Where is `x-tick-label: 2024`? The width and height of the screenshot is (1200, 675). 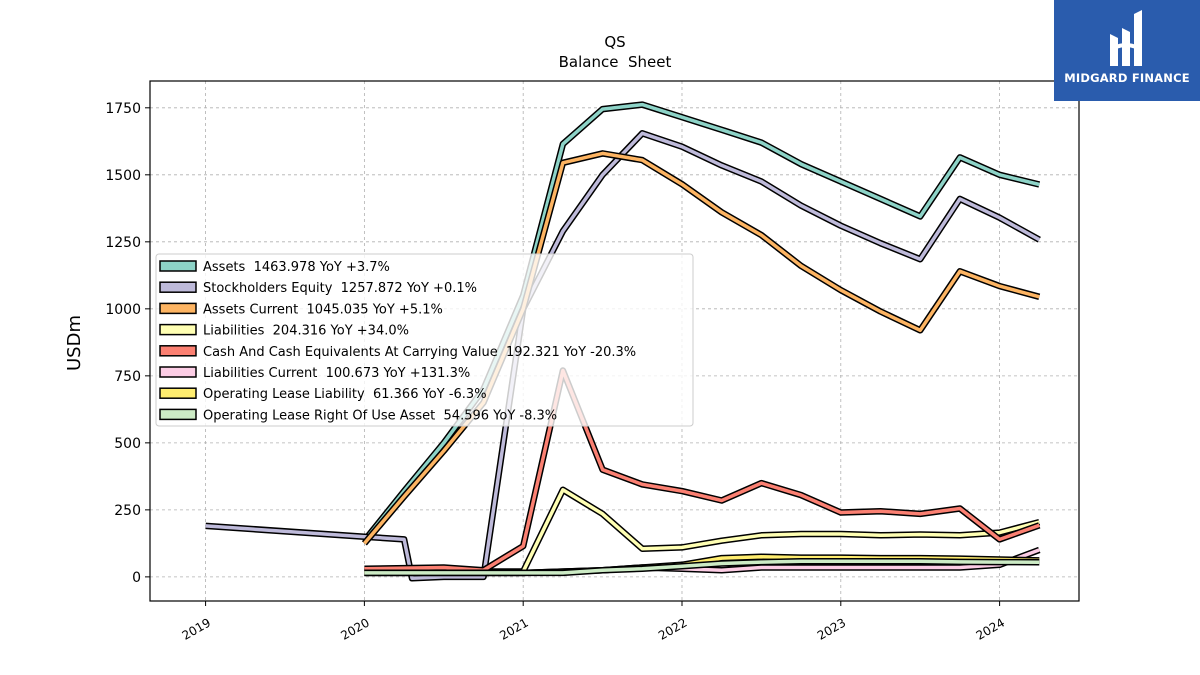 x-tick-label: 2024 is located at coordinates (990, 628).